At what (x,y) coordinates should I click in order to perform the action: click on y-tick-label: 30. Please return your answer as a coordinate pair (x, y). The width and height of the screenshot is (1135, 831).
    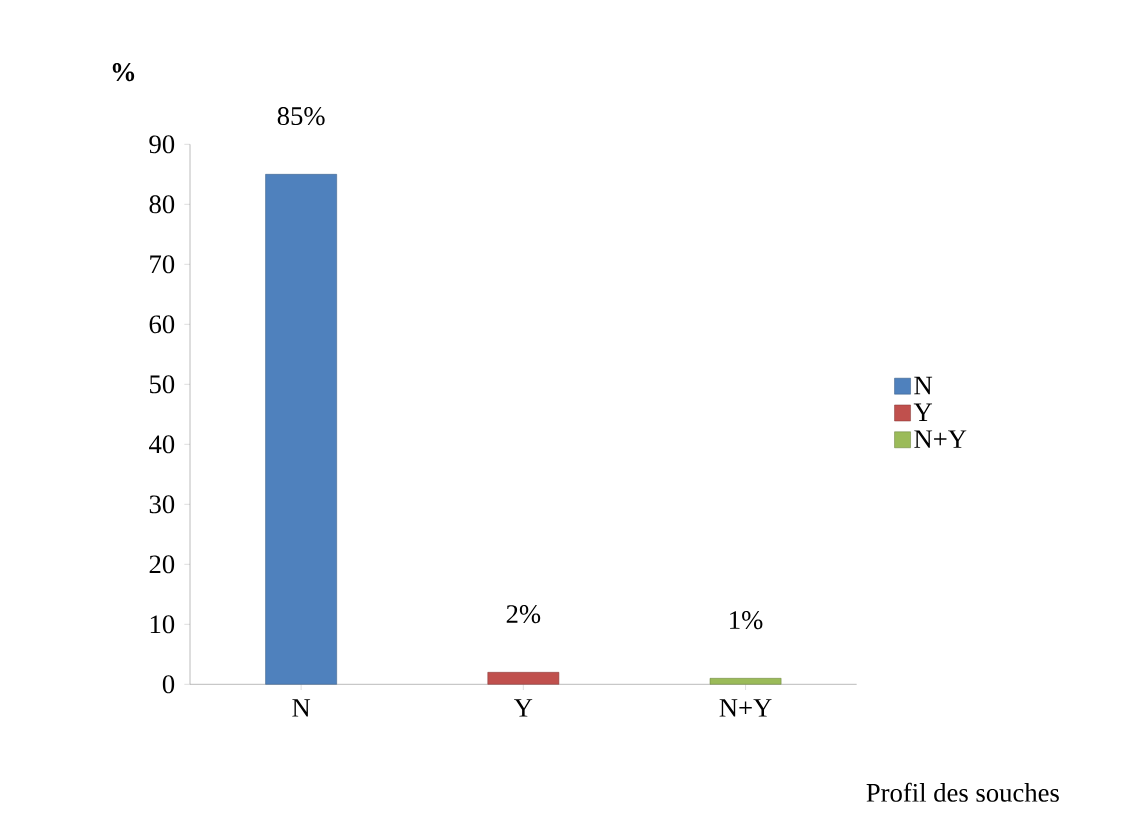
    Looking at the image, I should click on (162, 504).